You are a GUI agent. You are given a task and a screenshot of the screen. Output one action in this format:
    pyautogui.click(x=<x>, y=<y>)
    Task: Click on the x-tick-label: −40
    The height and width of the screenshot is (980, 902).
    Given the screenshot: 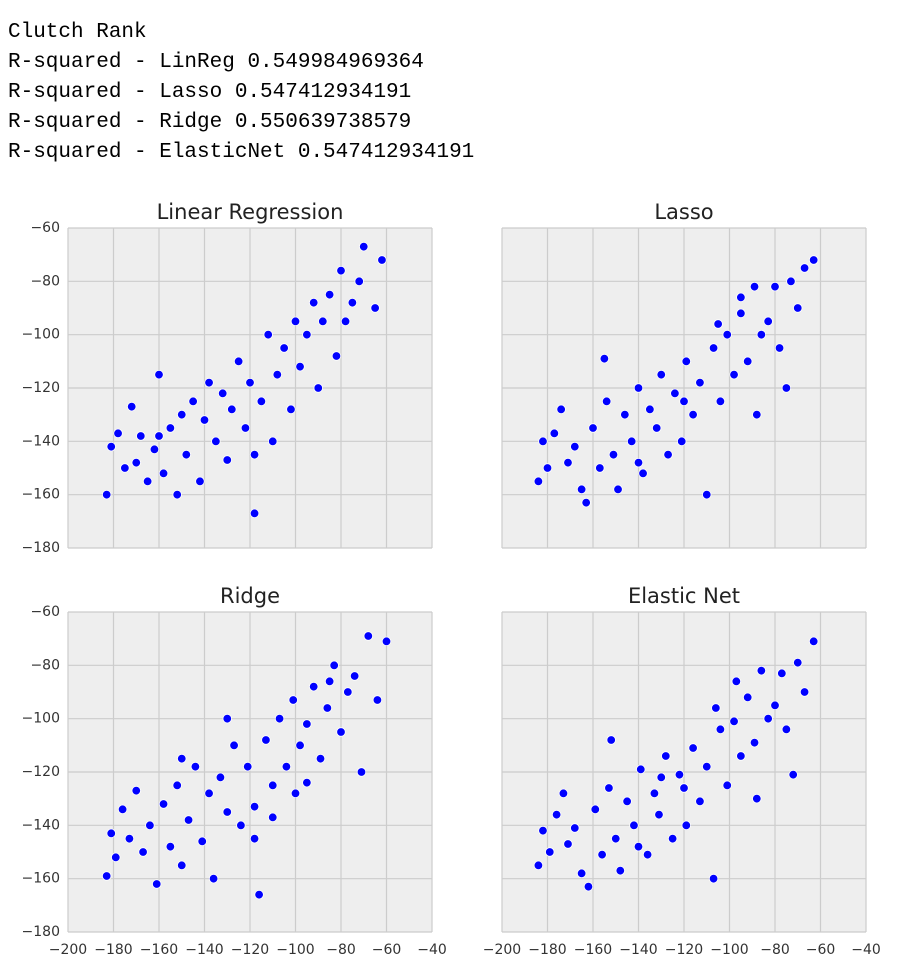 What is the action you would take?
    pyautogui.click(x=432, y=950)
    